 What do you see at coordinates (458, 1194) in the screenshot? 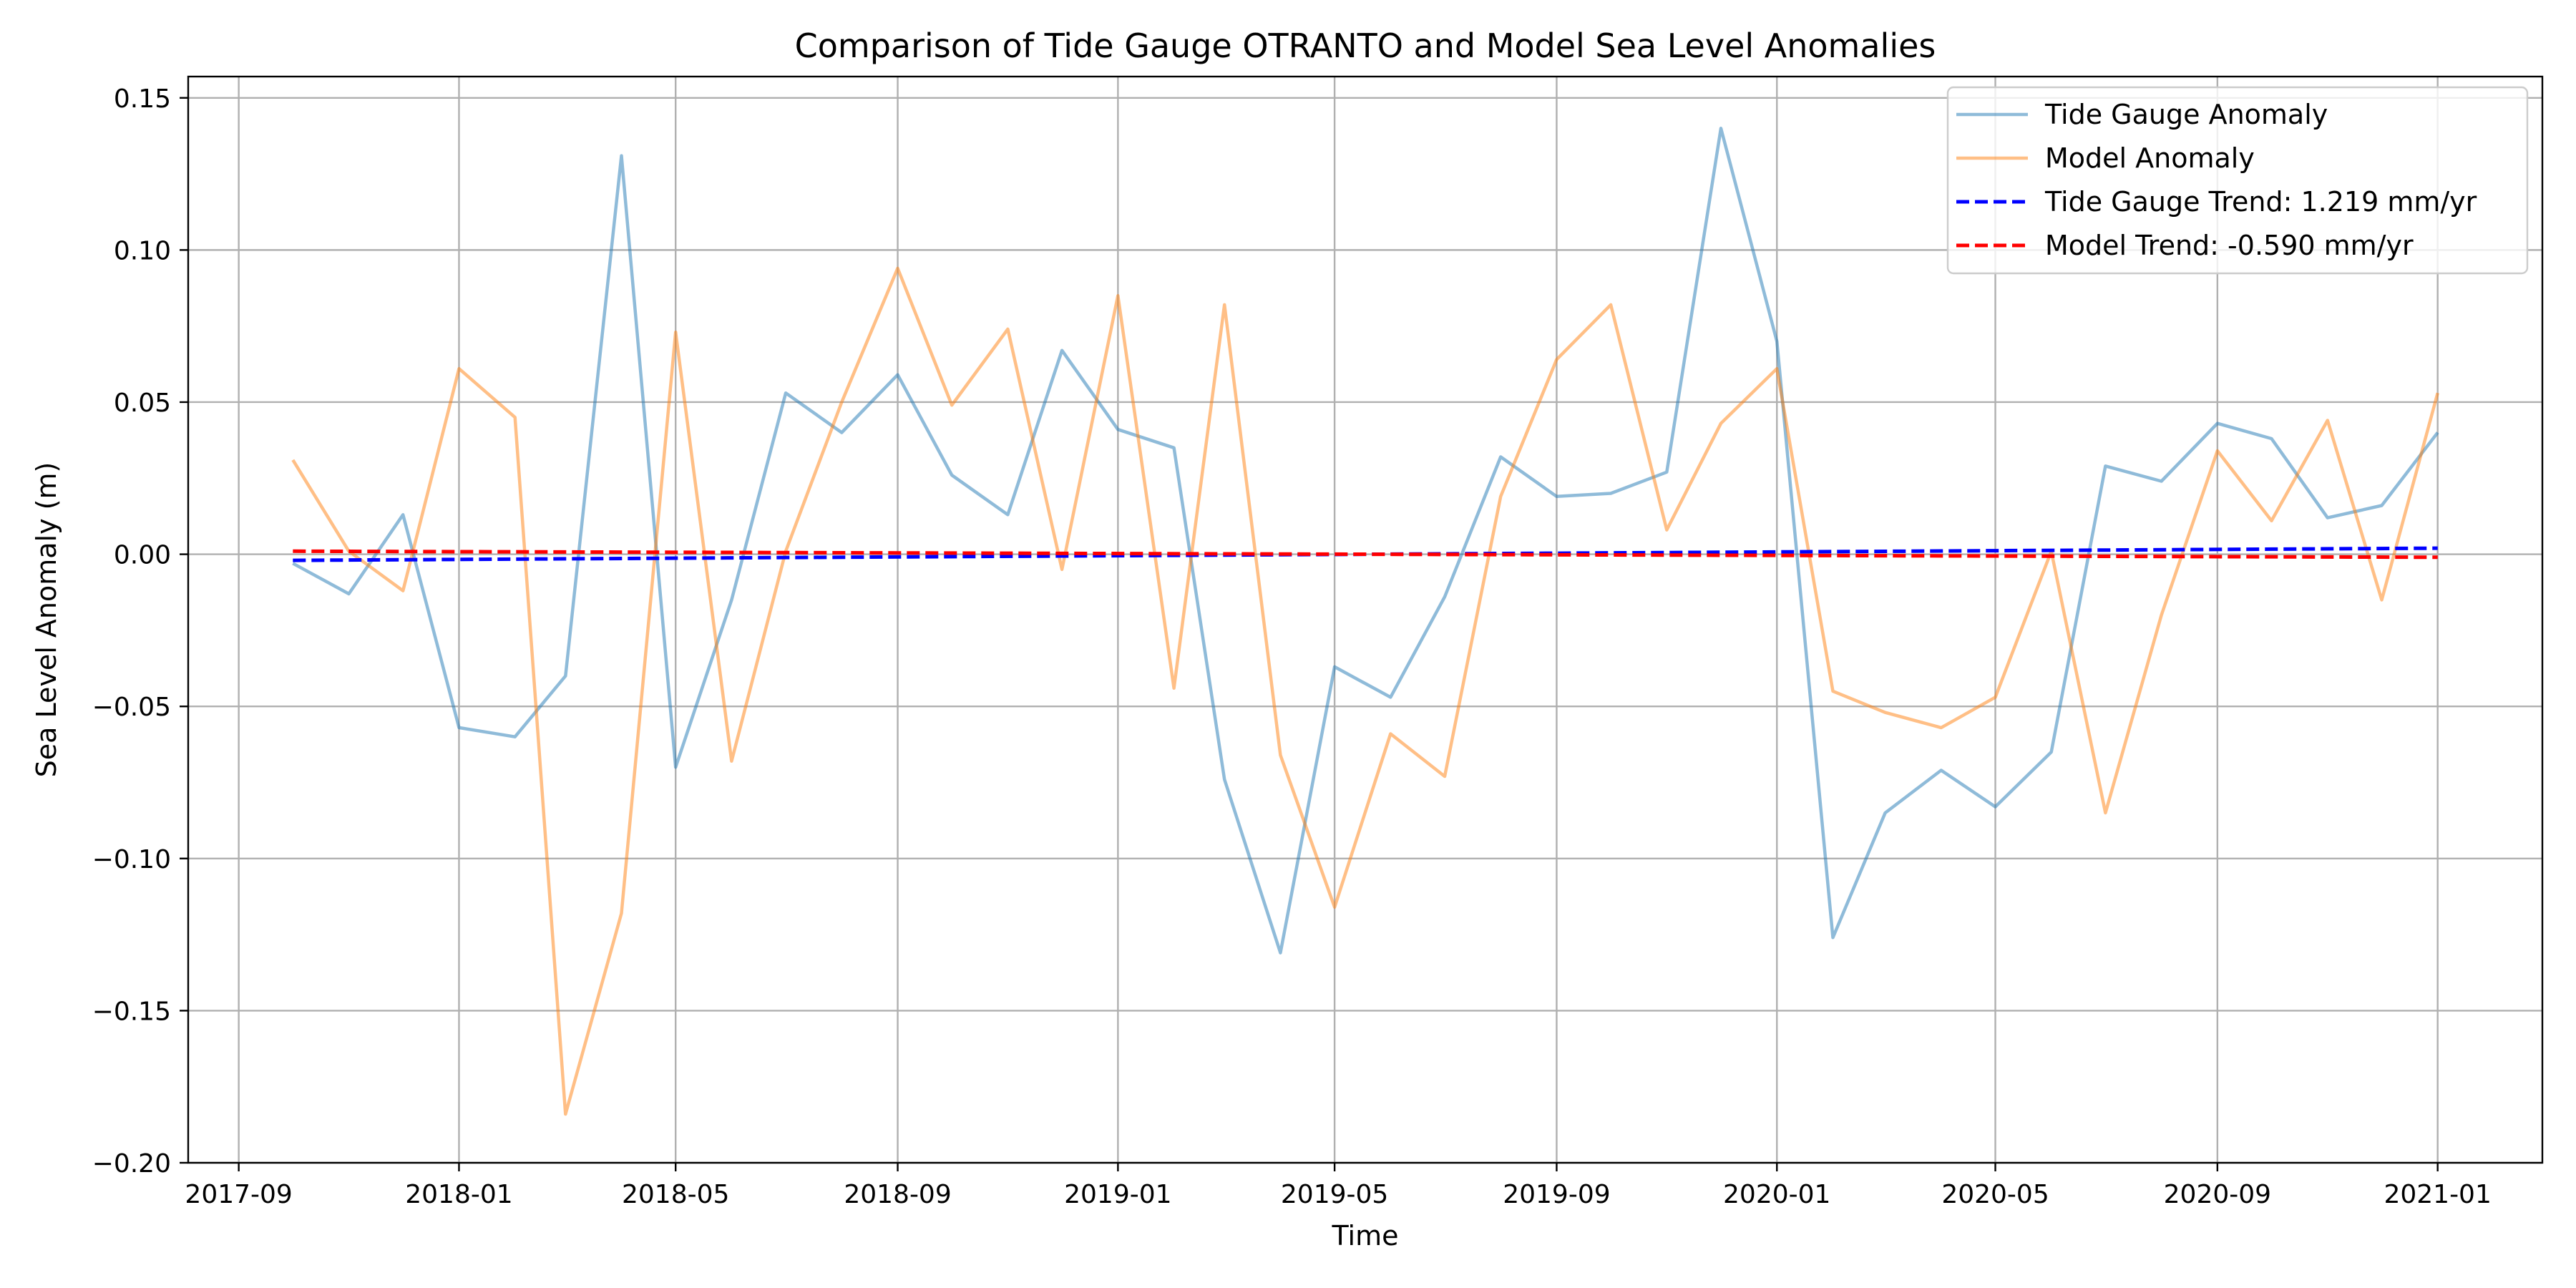
I see `x-tick-label: 2018-01` at bounding box center [458, 1194].